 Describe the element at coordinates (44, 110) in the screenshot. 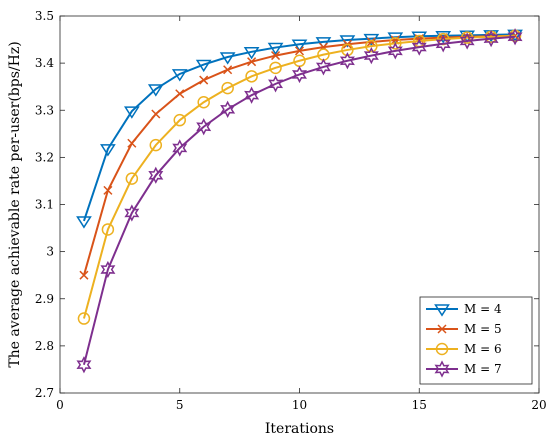

I see `y-tick-label: 3.3` at that location.